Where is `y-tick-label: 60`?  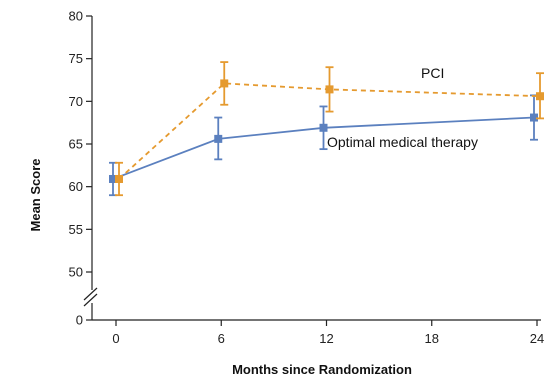 y-tick-label: 60 is located at coordinates (76, 186).